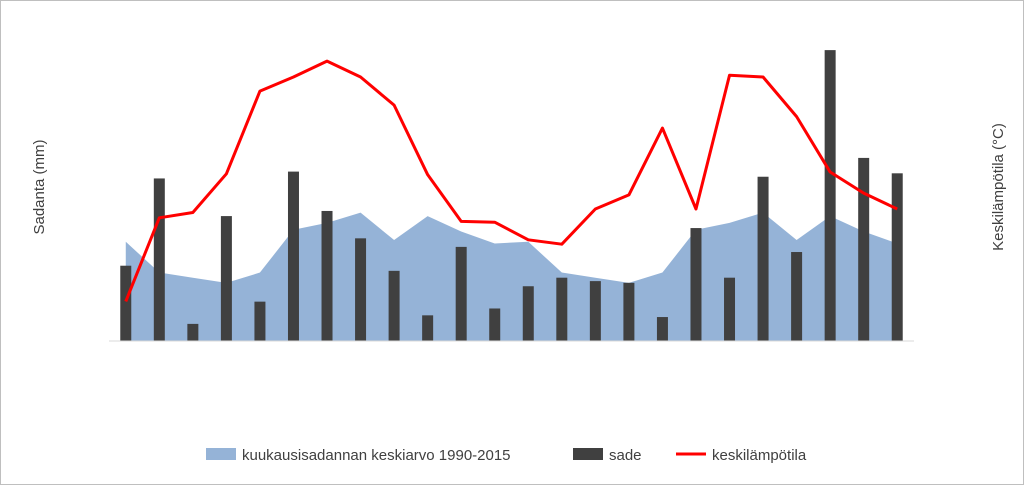  Describe the element at coordinates (428, 328) in the screenshot. I see `bar-2016/10` at that location.